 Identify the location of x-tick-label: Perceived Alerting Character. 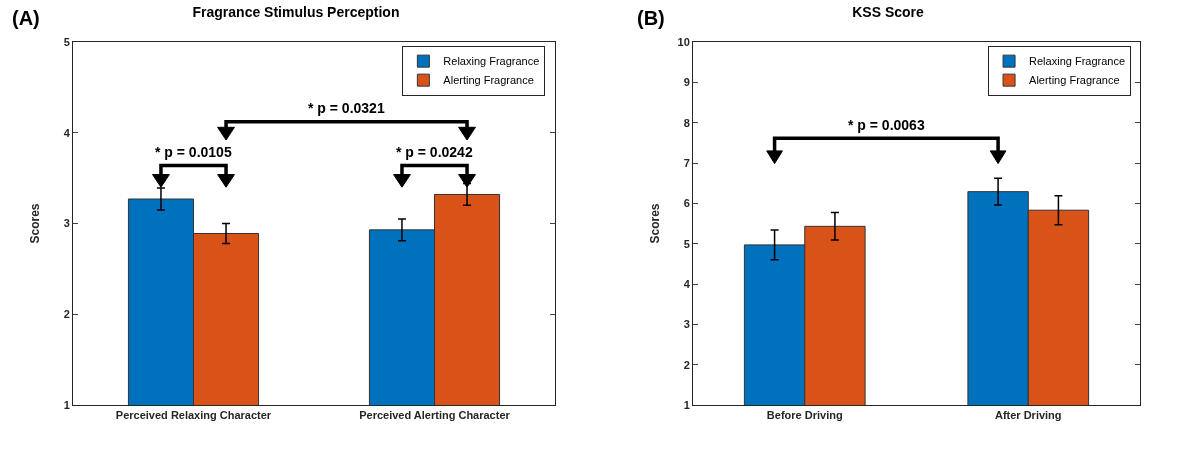
(435, 415).